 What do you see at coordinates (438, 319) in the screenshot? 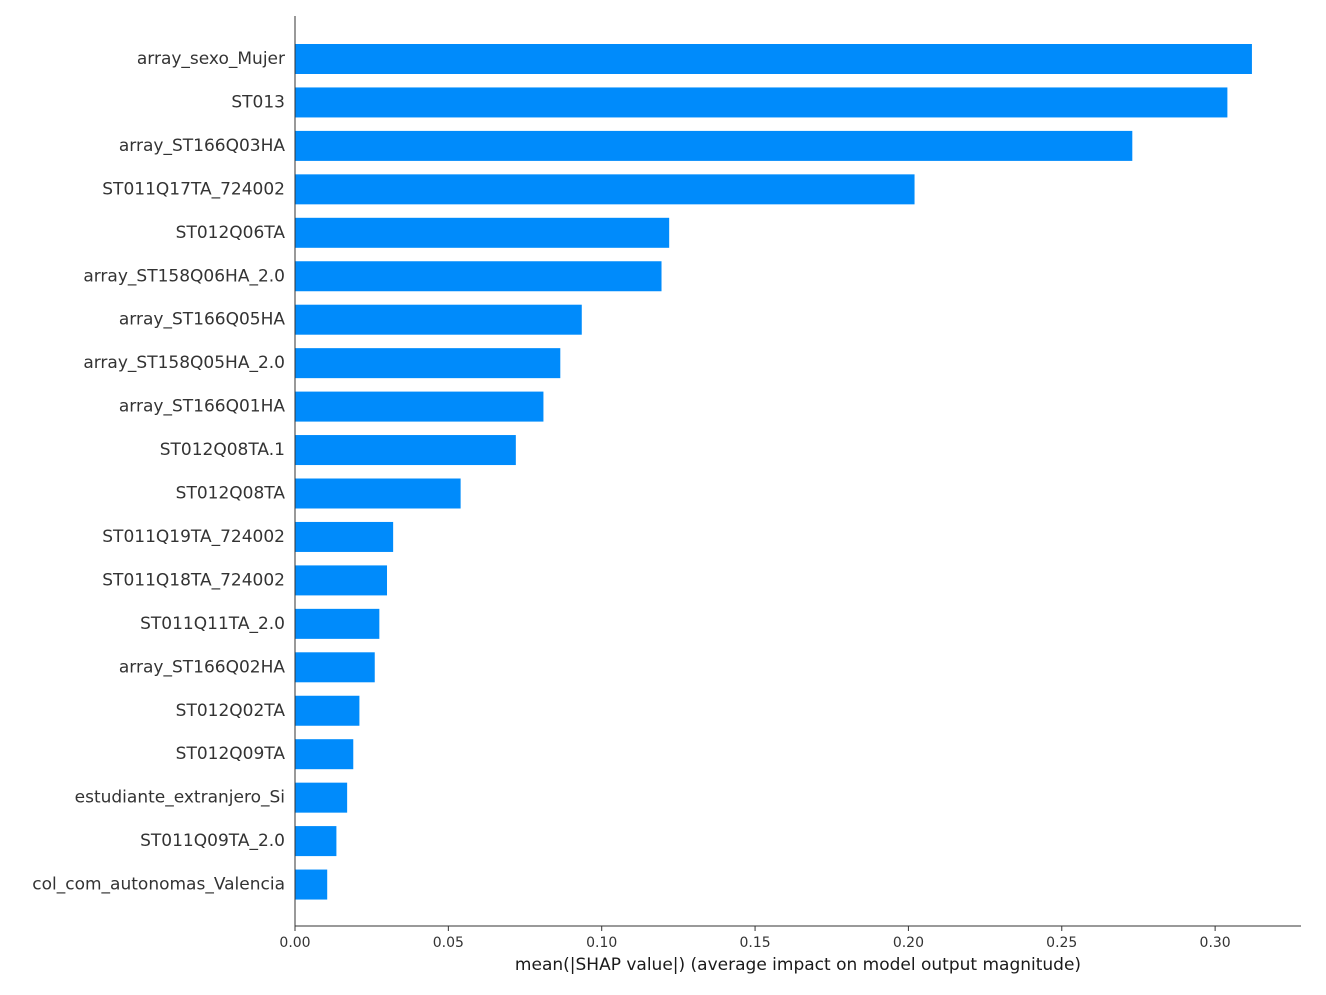
I see `bar-array_ST166Q05HA` at bounding box center [438, 319].